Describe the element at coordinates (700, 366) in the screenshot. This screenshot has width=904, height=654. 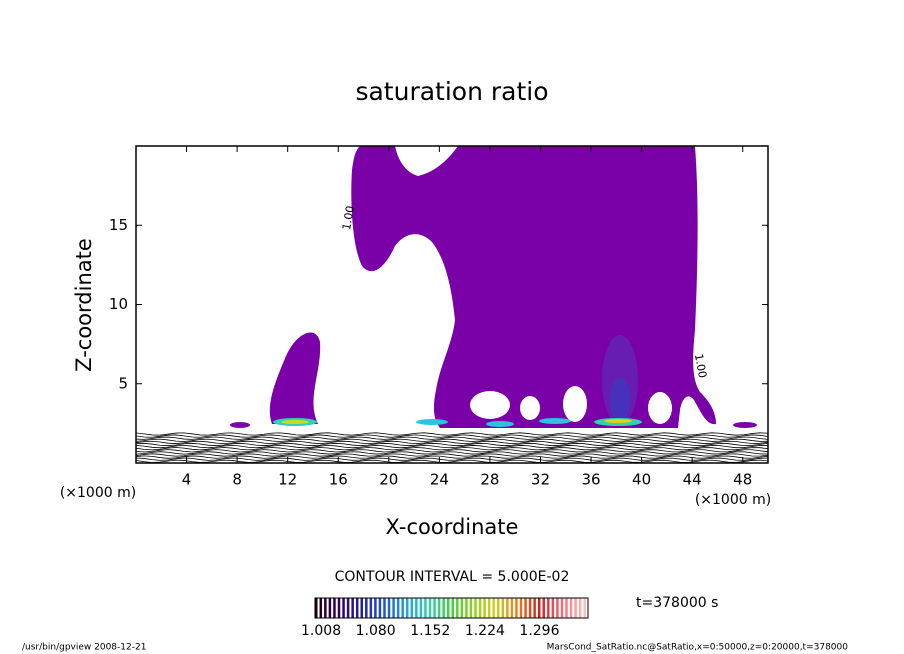
I see `contour-label: 1.00` at that location.